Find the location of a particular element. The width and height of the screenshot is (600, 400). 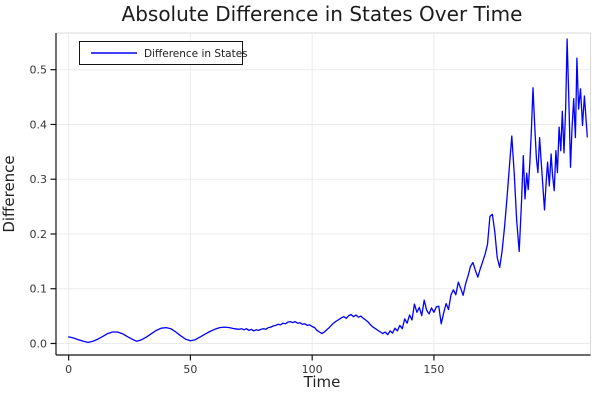

x-tick-label: 0 is located at coordinates (68, 369).